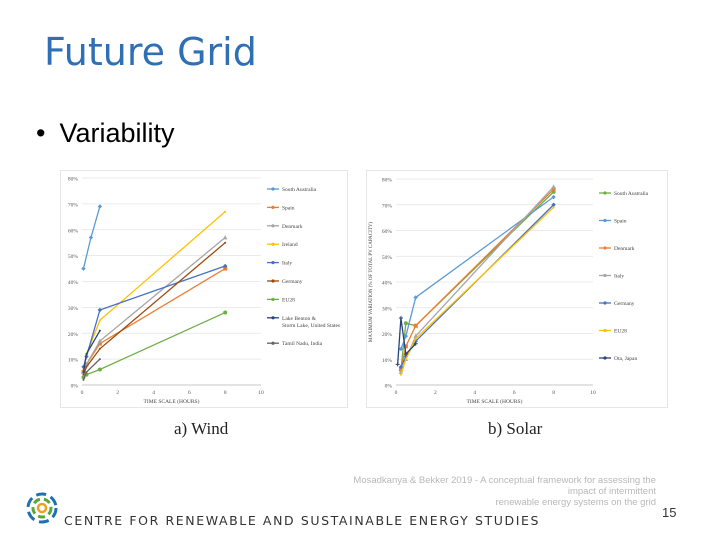 Image resolution: width=720 pixels, height=540 pixels. What do you see at coordinates (477, 279) in the screenshot?
I see `series-line-denmark` at bounding box center [477, 279].